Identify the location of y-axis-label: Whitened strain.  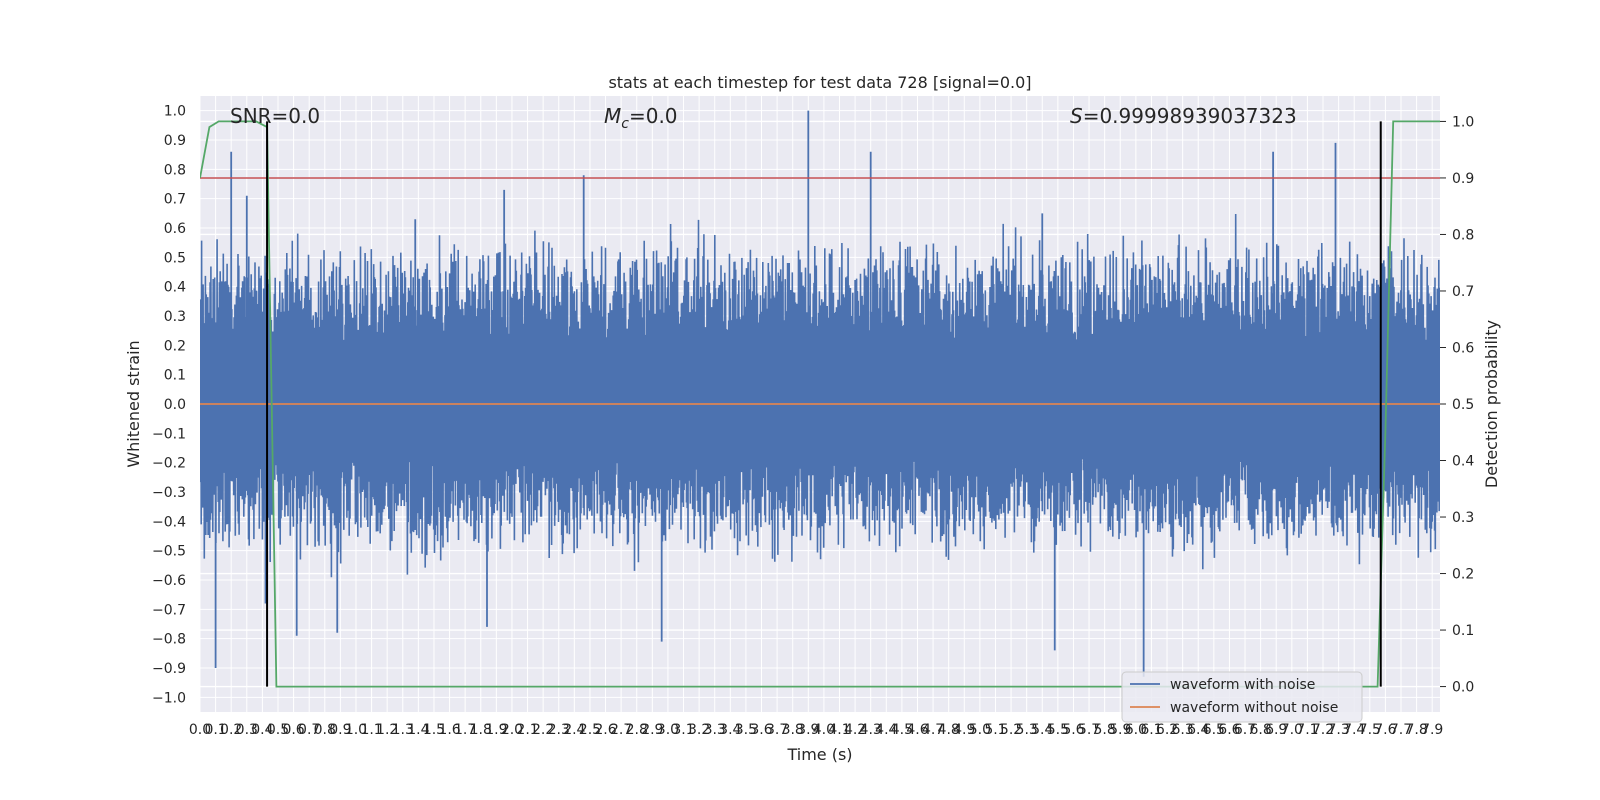
(133, 403).